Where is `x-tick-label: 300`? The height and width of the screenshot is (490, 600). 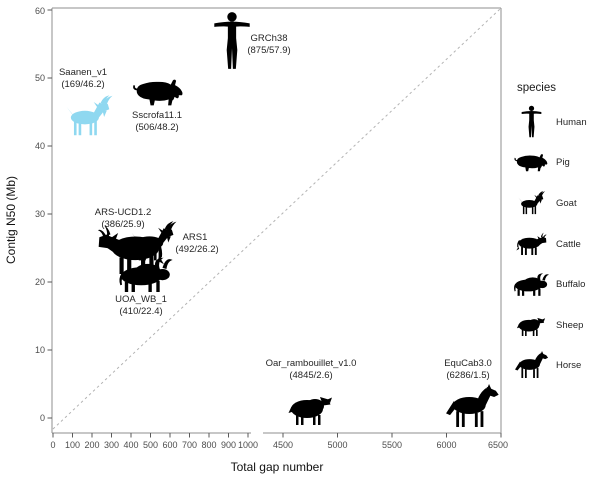
x-tick-label: 300 is located at coordinates (111, 445).